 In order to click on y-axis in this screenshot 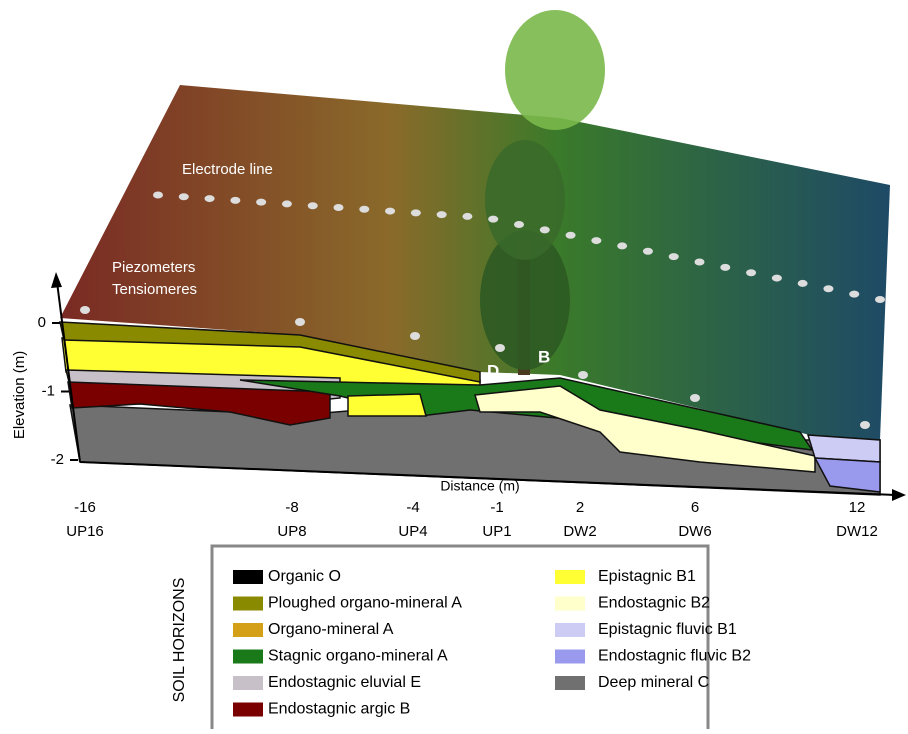, I will do `click(68, 372)`.